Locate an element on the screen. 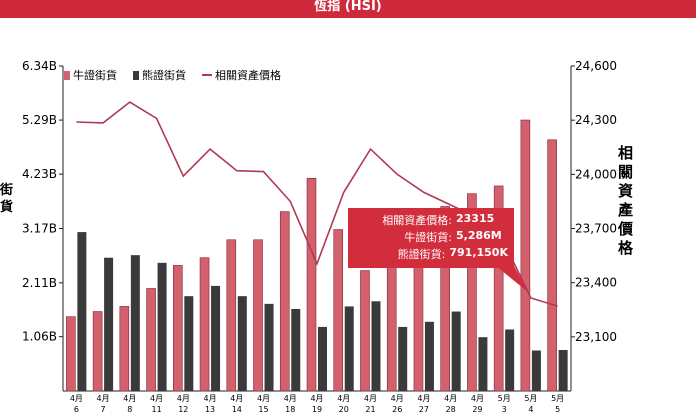  right-tick-label: 23,700 is located at coordinates (596, 229).